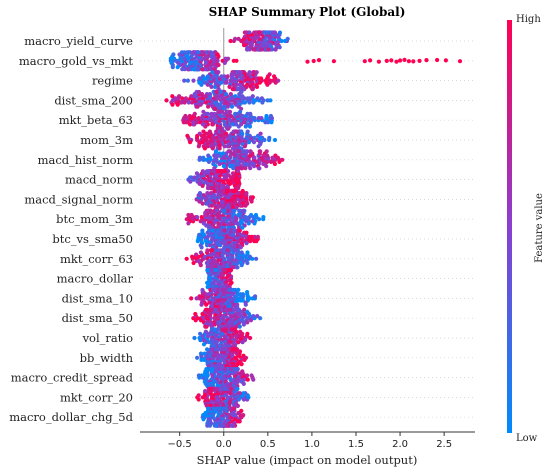 The width and height of the screenshot is (550, 472). What do you see at coordinates (108, 338) in the screenshot?
I see `feature-label: vol_ratio` at bounding box center [108, 338].